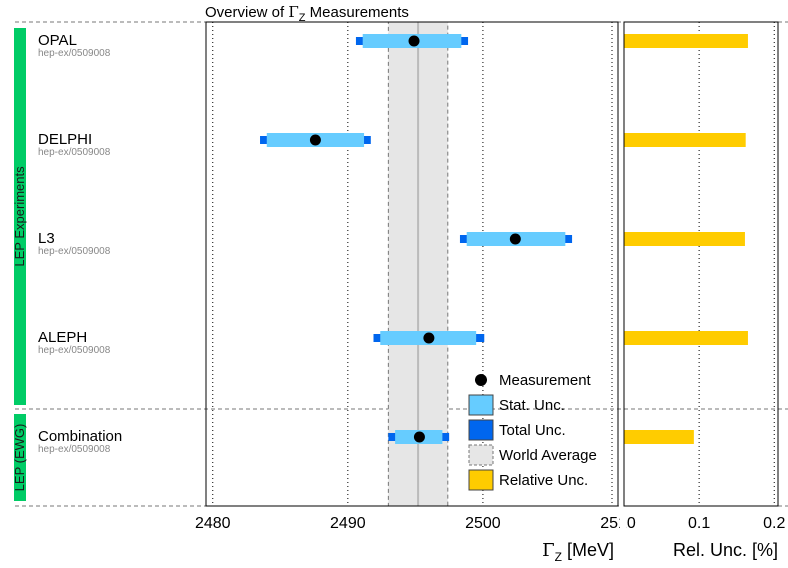  Describe the element at coordinates (578, 552) in the screenshot. I see `x-axis-title: ΓZ [MeV]` at that location.